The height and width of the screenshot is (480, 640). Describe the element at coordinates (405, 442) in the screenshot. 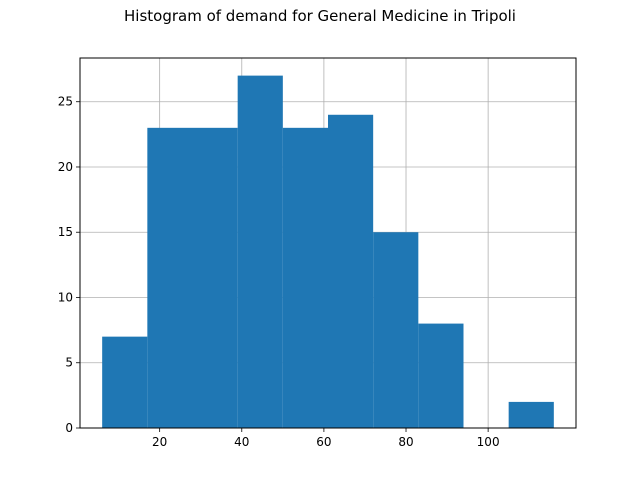

I see `x-tick-label: 80` at that location.